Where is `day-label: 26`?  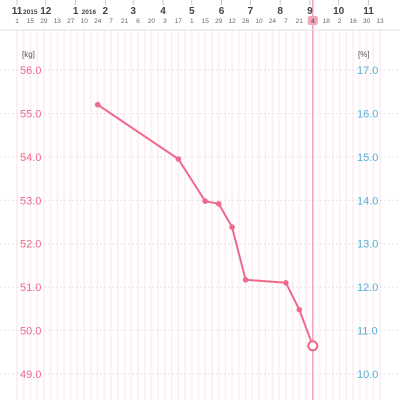 day-label: 26 is located at coordinates (246, 21).